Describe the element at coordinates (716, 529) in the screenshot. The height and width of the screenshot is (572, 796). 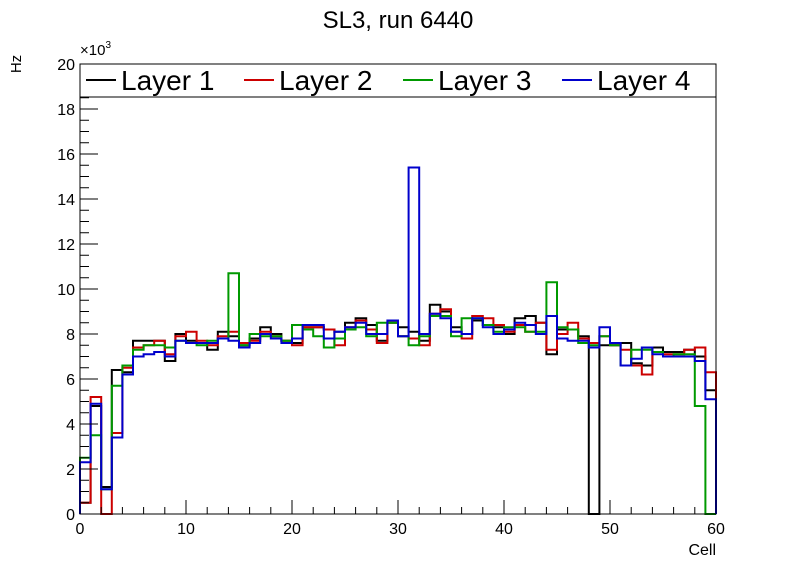
I see `x-tick-label: 60` at that location.